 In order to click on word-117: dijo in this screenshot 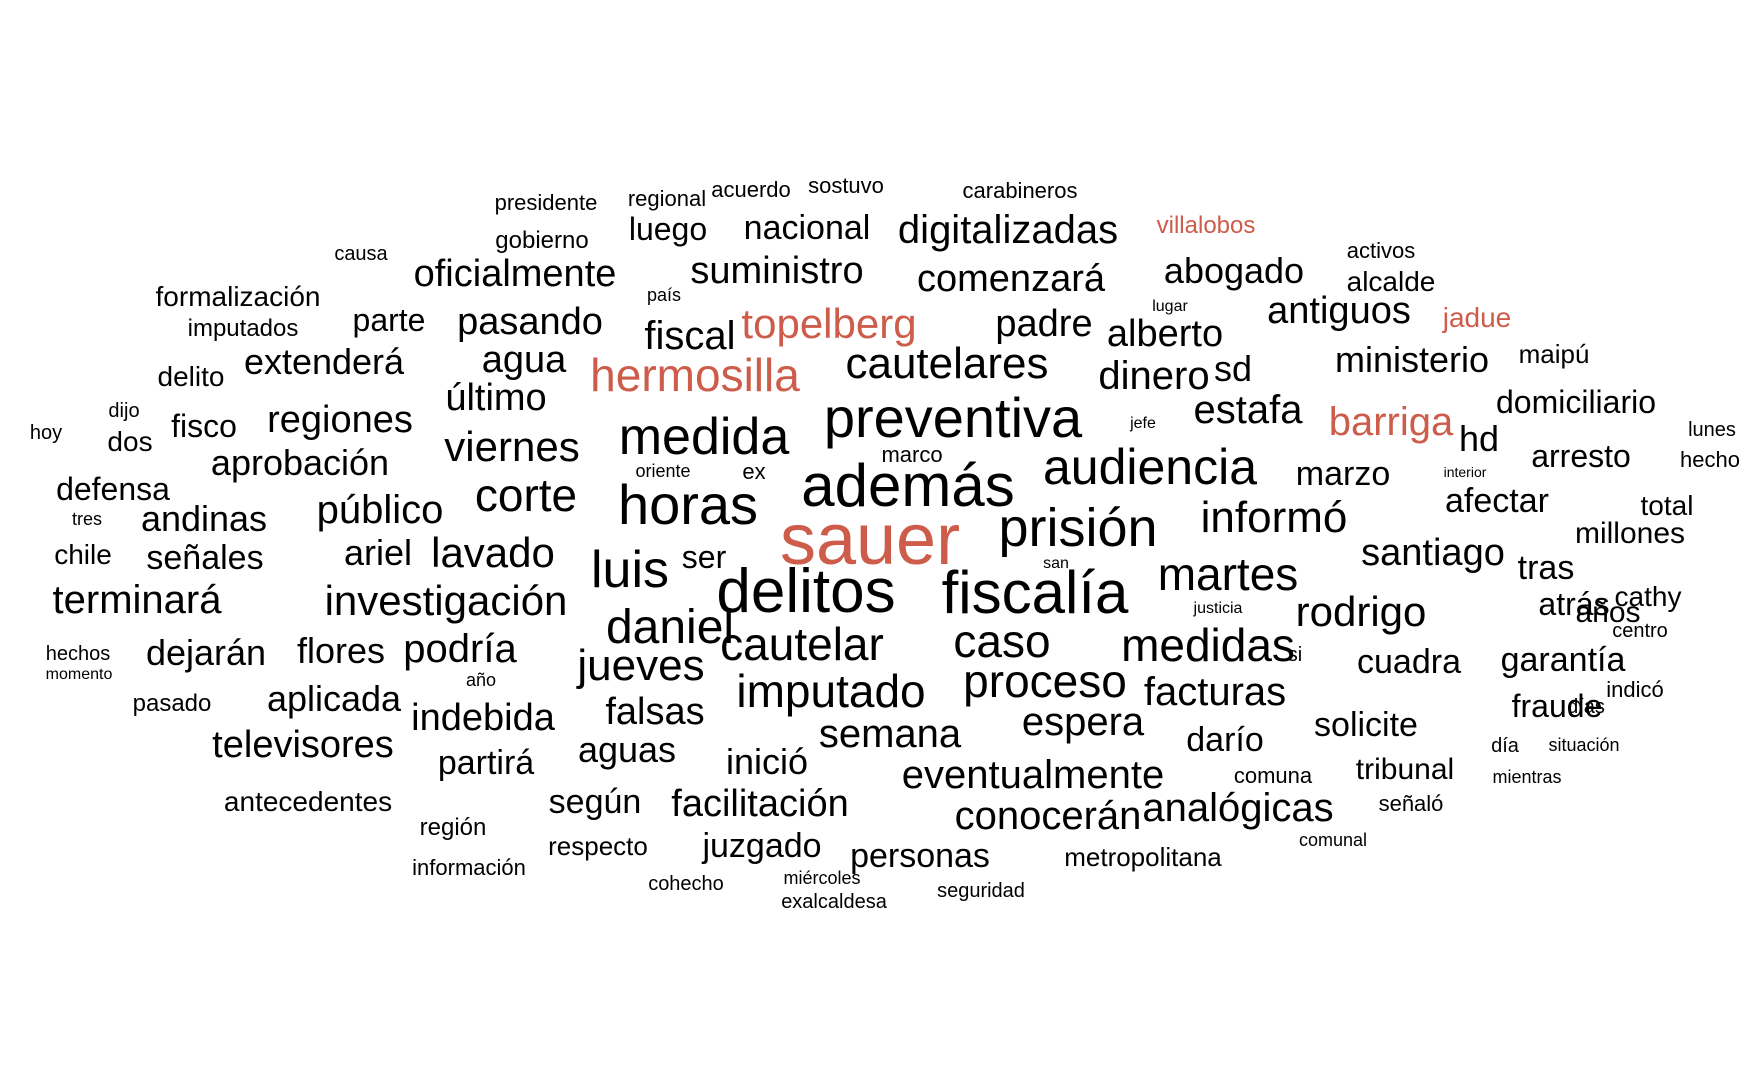, I will do `click(124, 411)`.